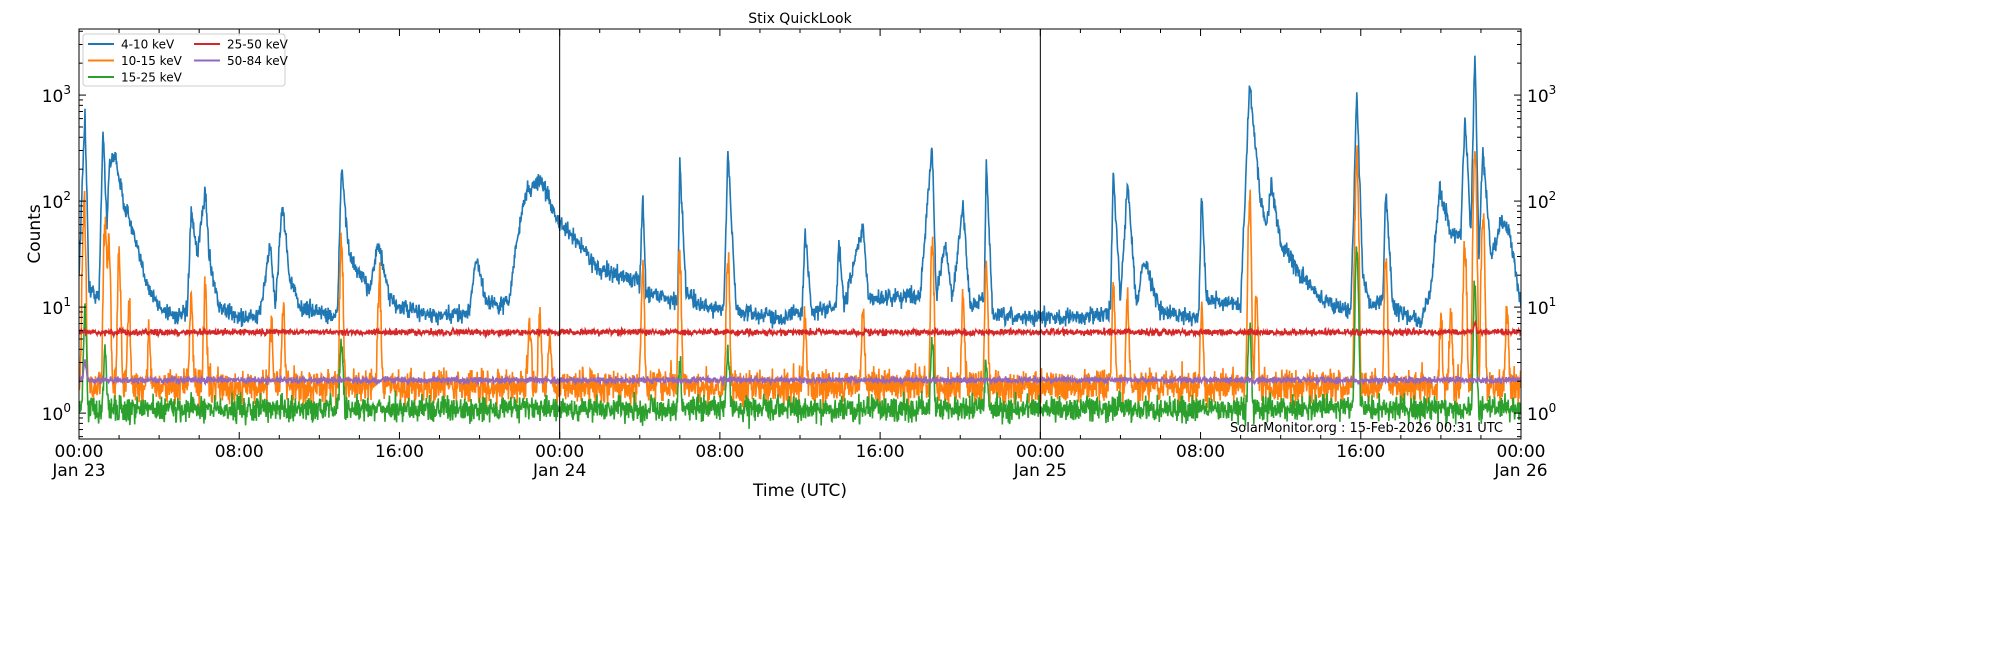  I want to click on source-annotation: SolarMonitor.org : 15-Feb-2026 00:31 UTC, so click(1366, 428).